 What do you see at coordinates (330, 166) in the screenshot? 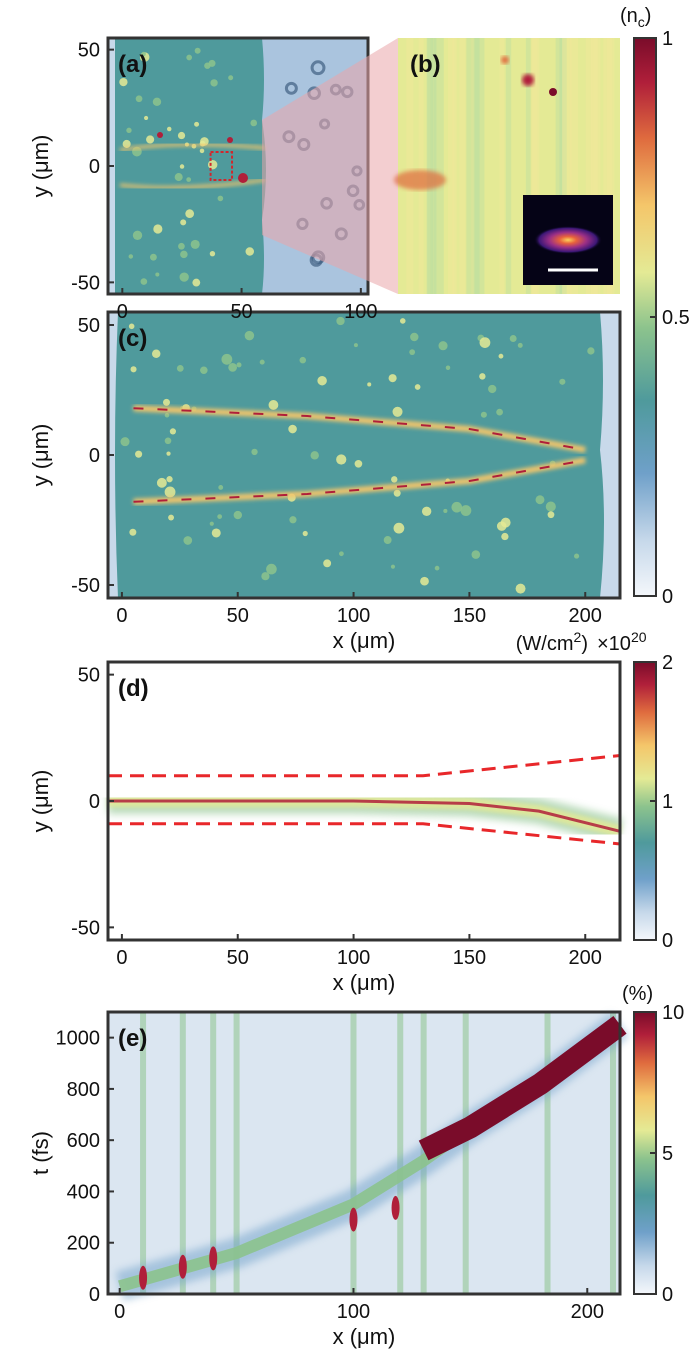
I see `zoom-wedge` at bounding box center [330, 166].